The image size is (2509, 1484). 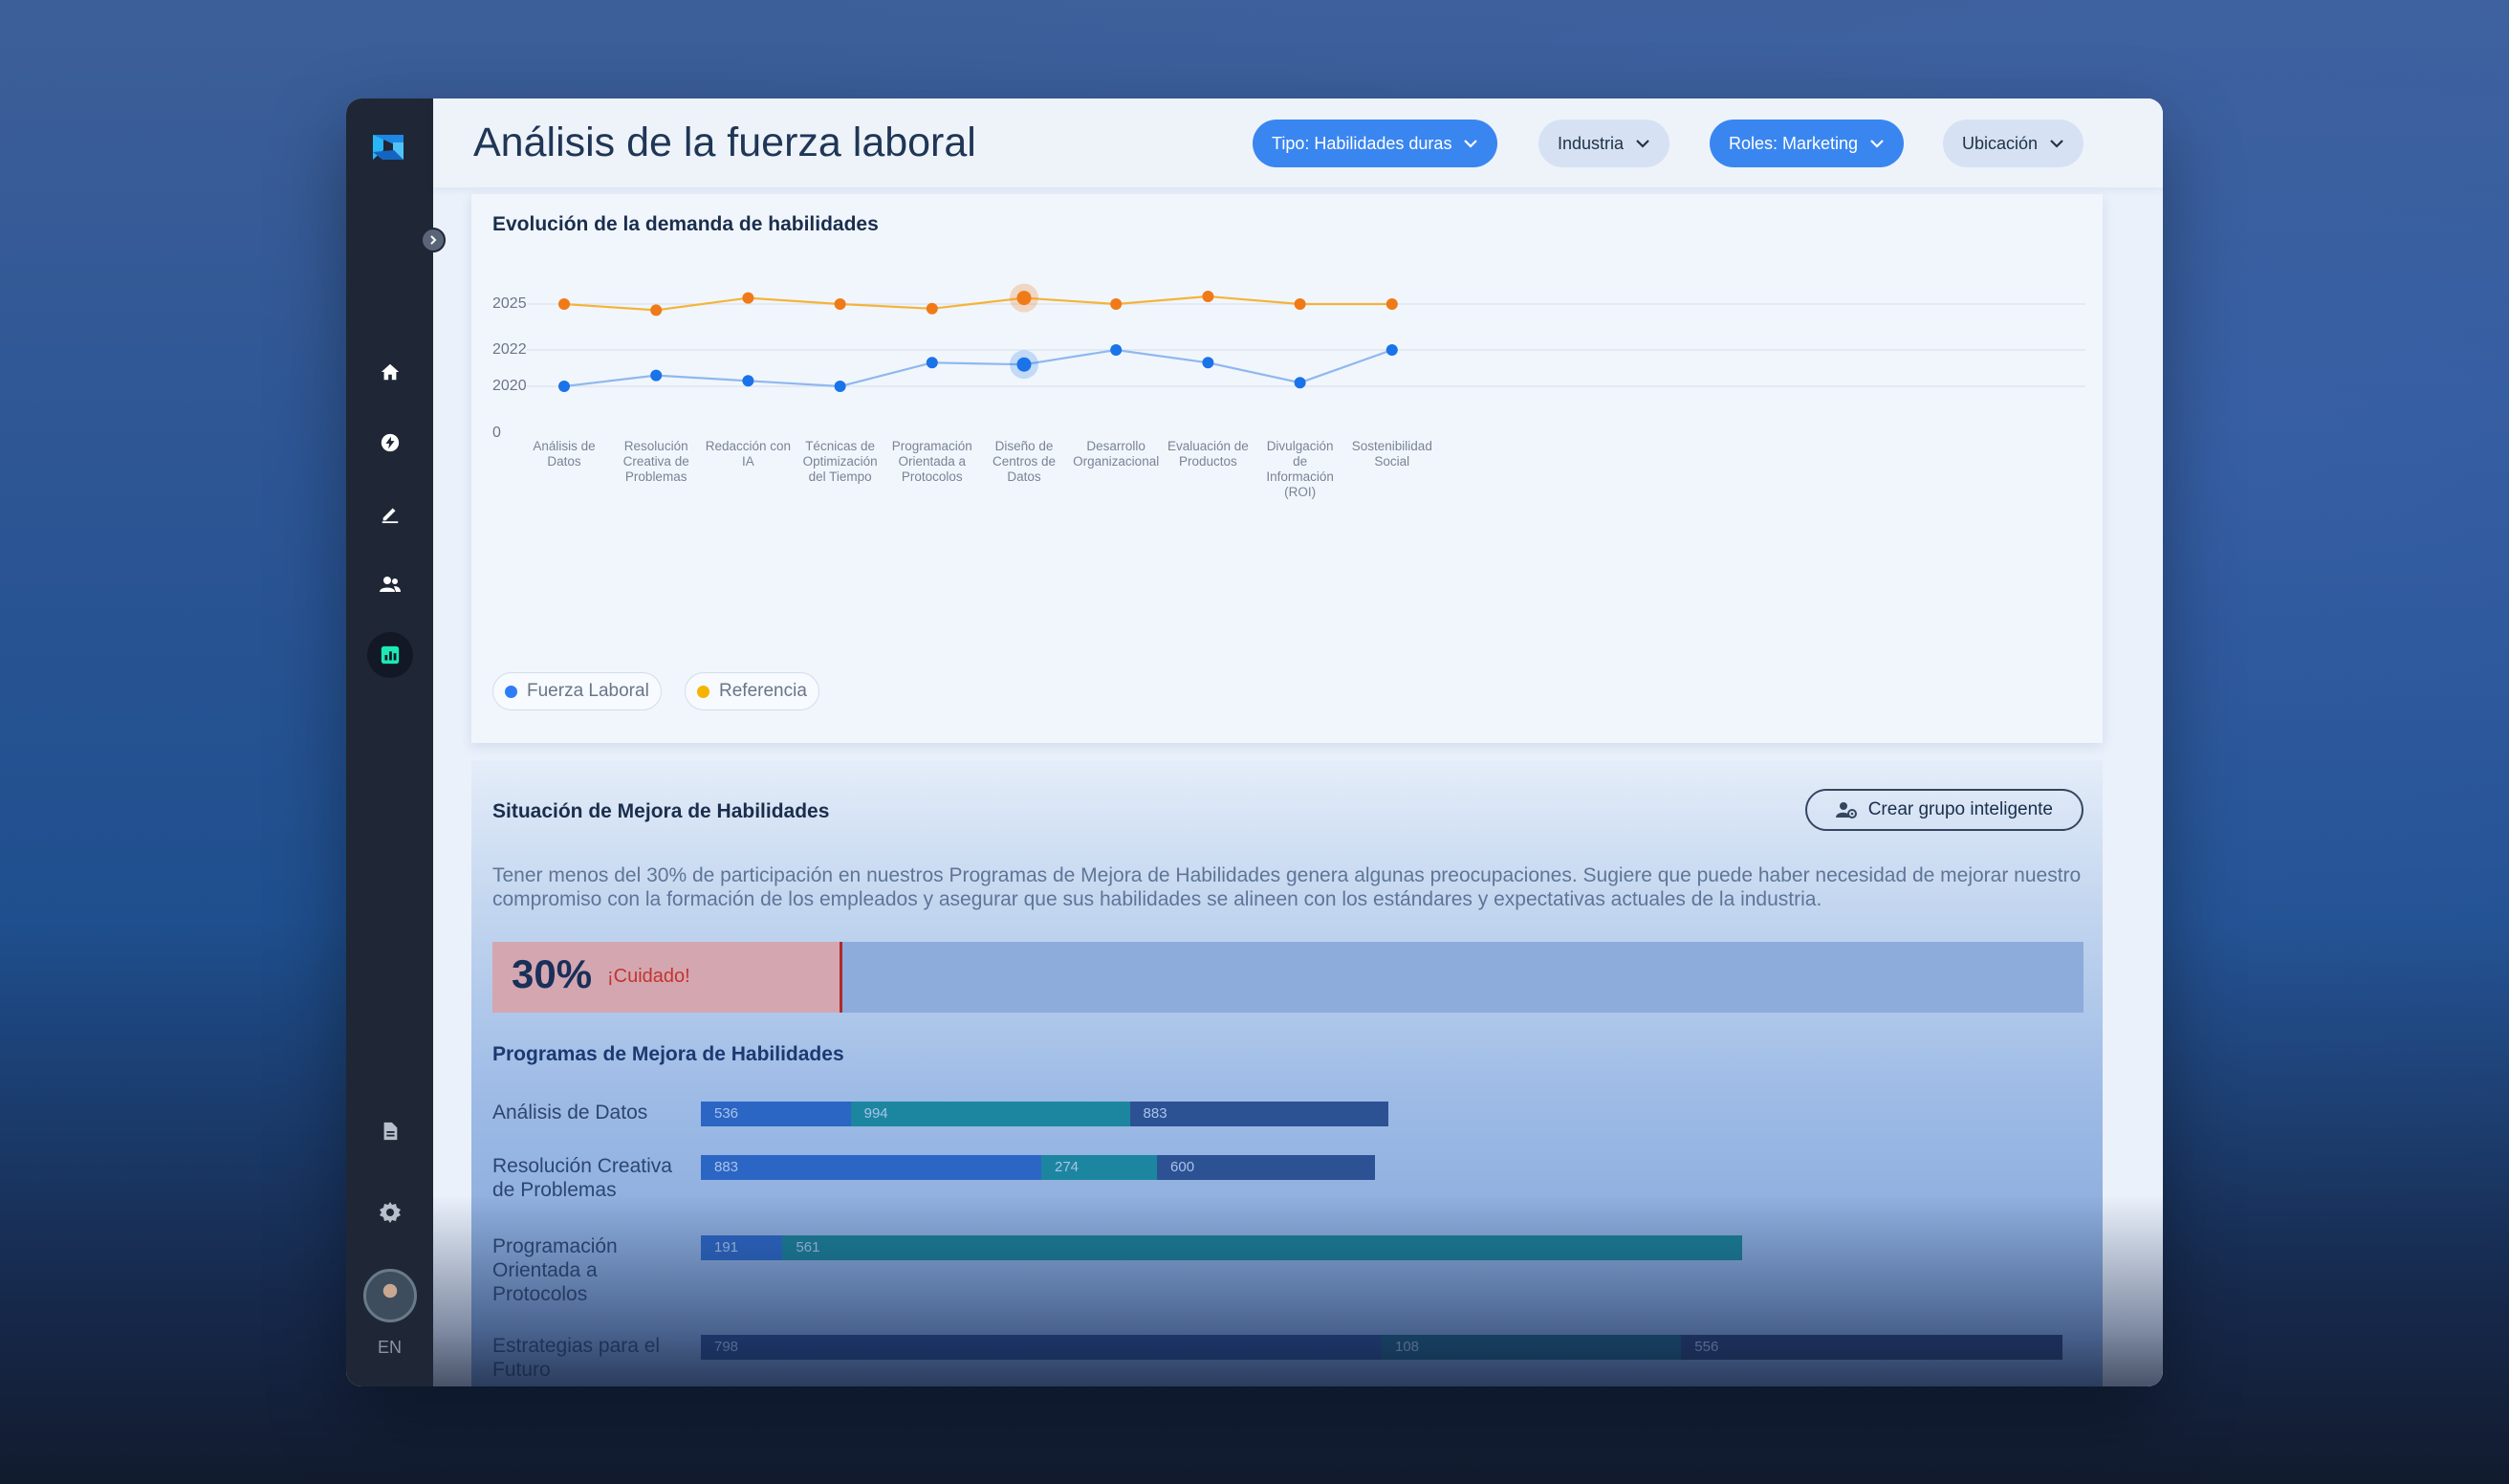 I want to click on filter-type: Tipo: Habilidades duras, so click(x=1376, y=143).